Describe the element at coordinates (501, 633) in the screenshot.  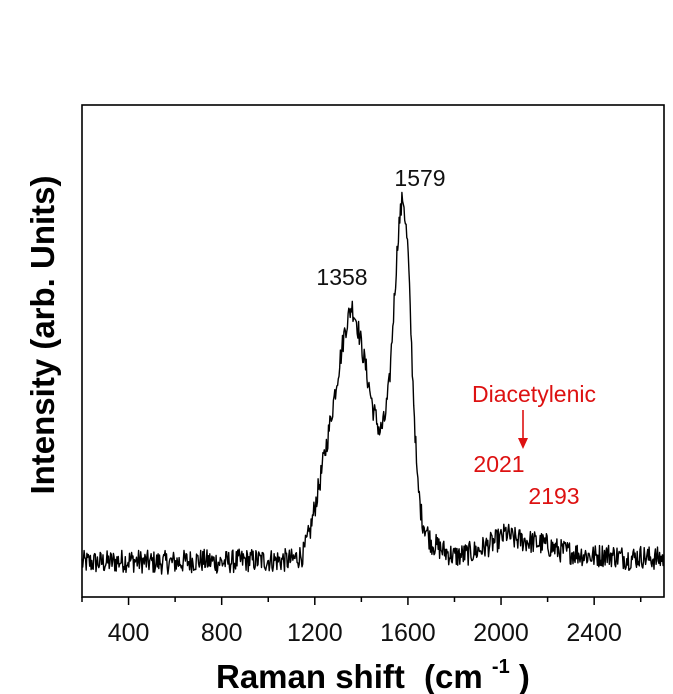
I see `x-tick-label: 2000` at that location.